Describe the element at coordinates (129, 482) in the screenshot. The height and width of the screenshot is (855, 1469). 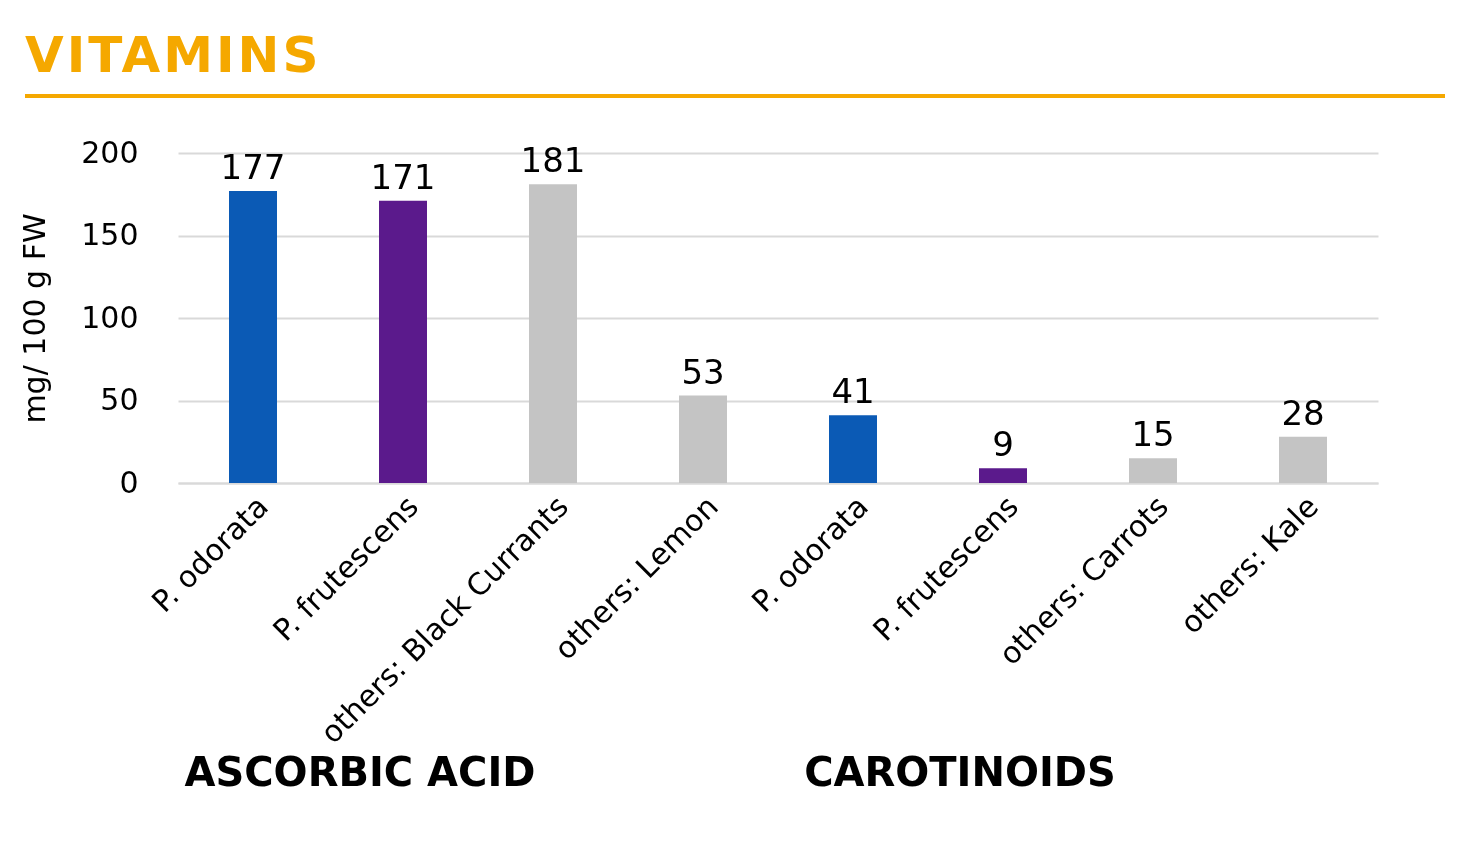
I see `y-tick-label: 0` at that location.